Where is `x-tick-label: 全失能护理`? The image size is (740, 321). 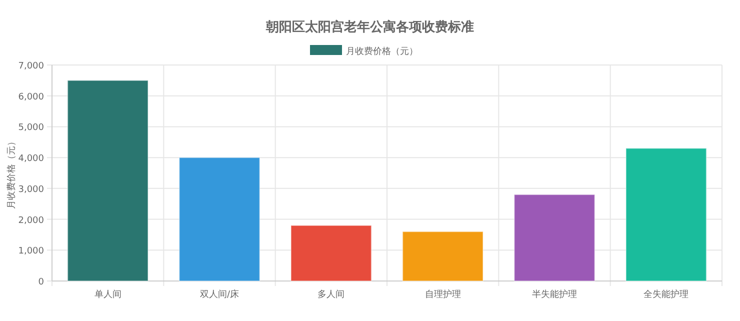 x-tick-label: 全失能护理 is located at coordinates (666, 294).